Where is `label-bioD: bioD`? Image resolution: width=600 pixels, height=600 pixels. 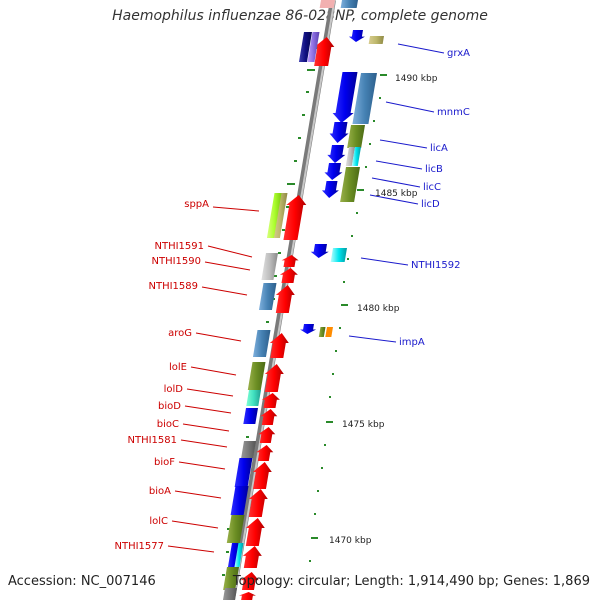 label-bioD: bioD is located at coordinates (169, 406).